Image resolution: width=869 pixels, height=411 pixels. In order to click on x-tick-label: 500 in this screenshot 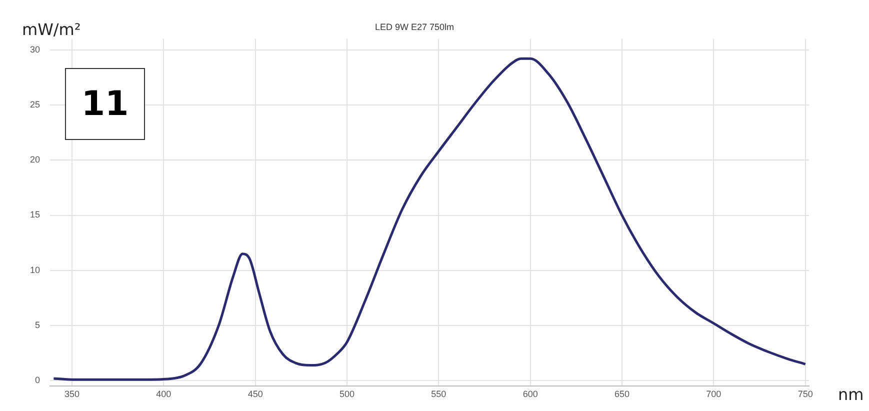, I will do `click(347, 394)`.